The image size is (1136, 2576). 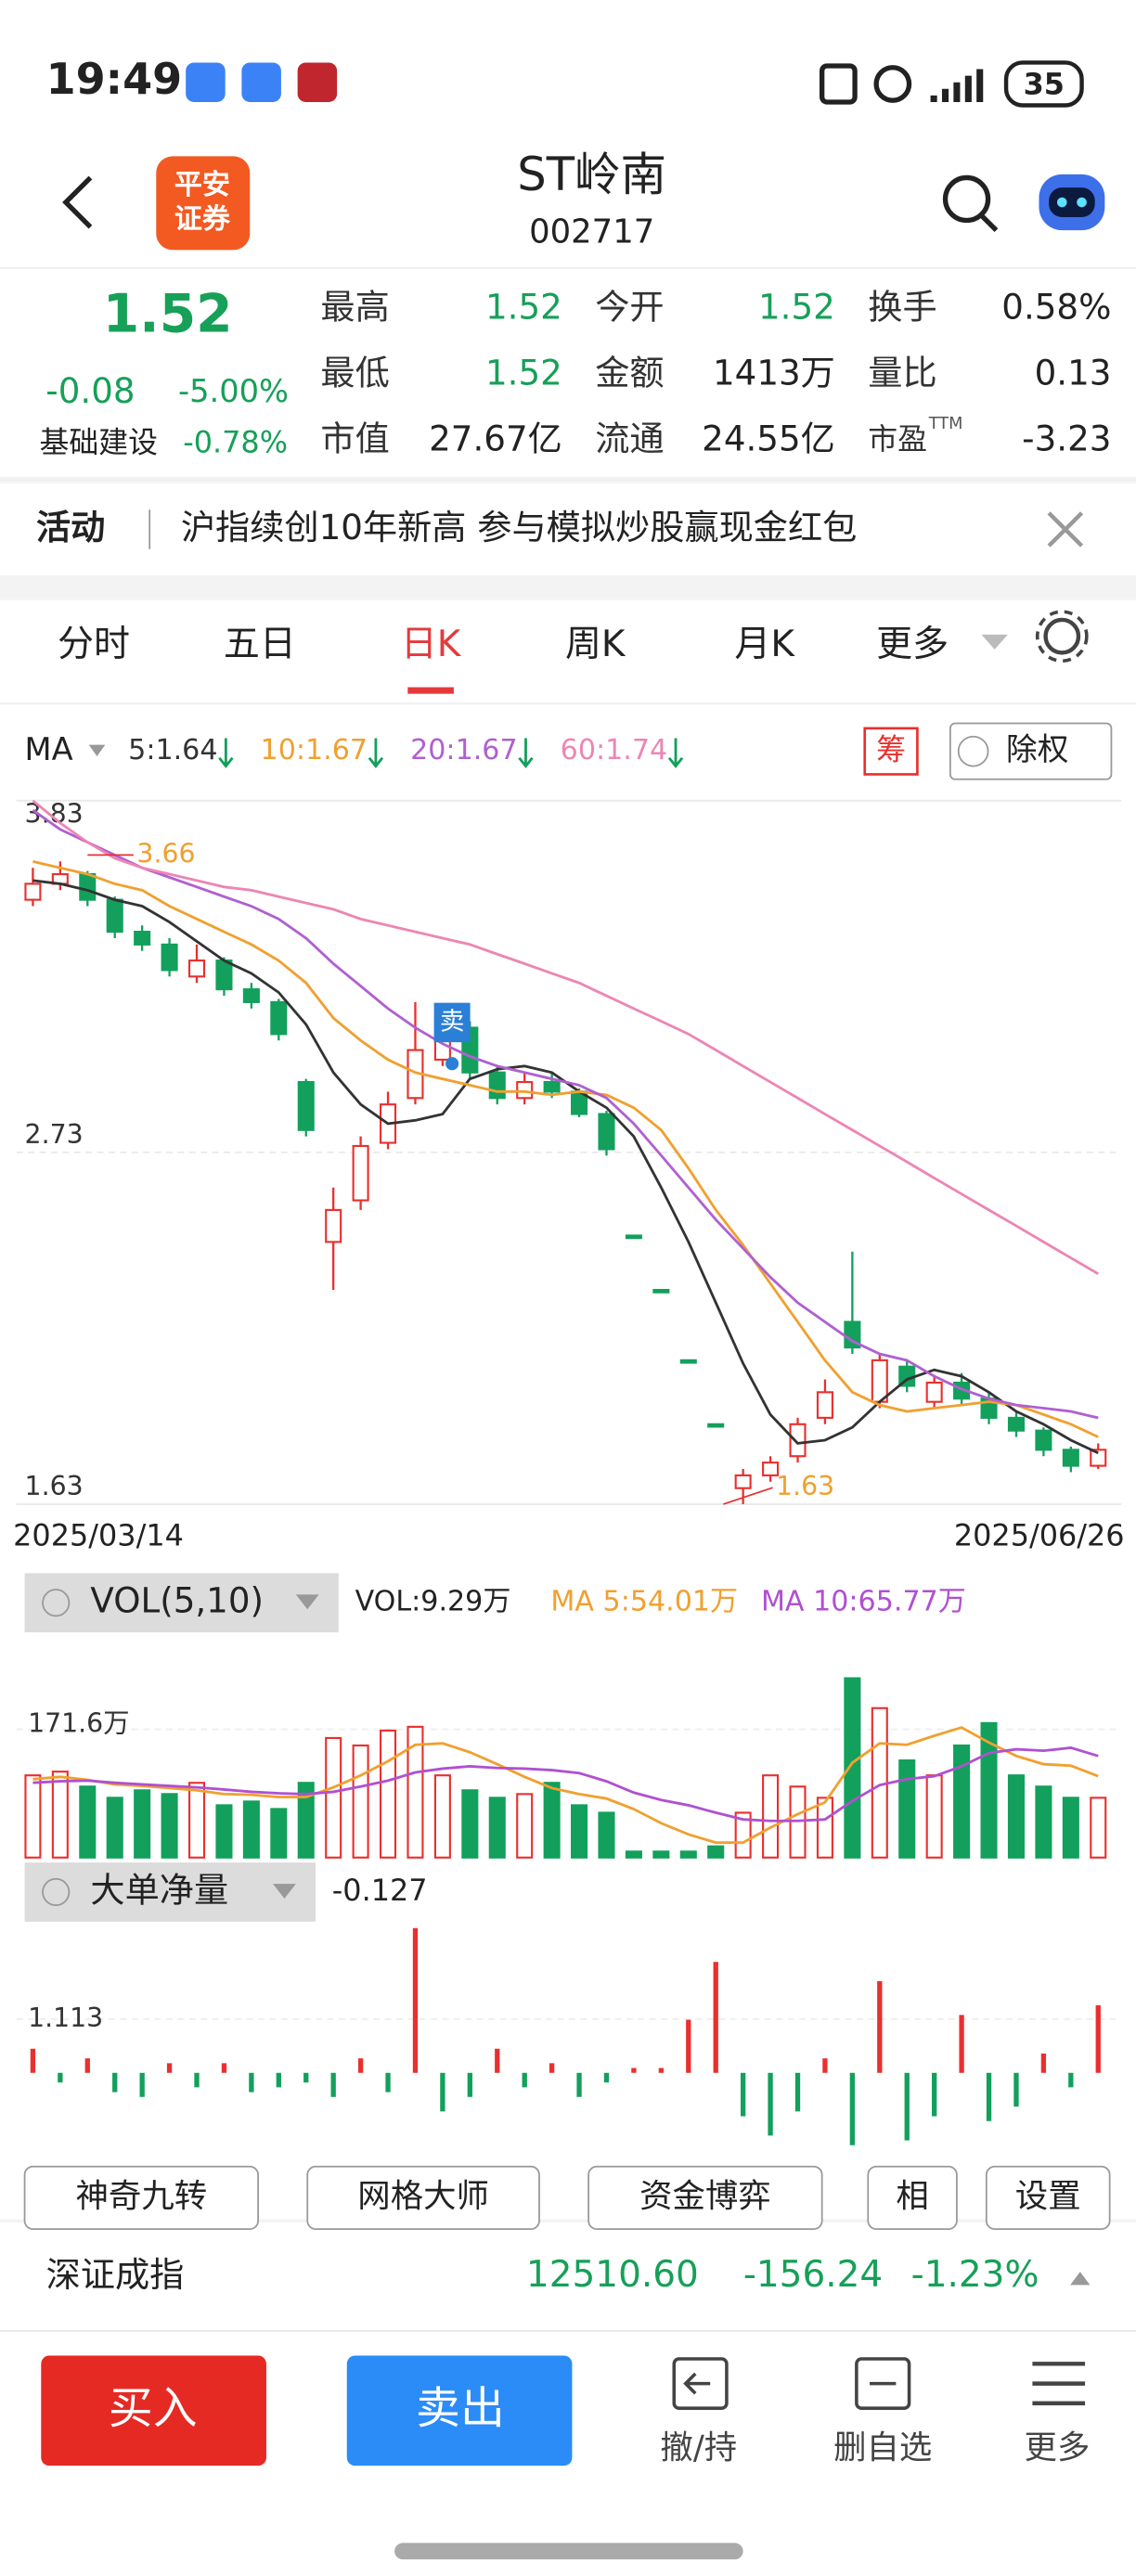 What do you see at coordinates (973, 751) in the screenshot?
I see `info-icon` at bounding box center [973, 751].